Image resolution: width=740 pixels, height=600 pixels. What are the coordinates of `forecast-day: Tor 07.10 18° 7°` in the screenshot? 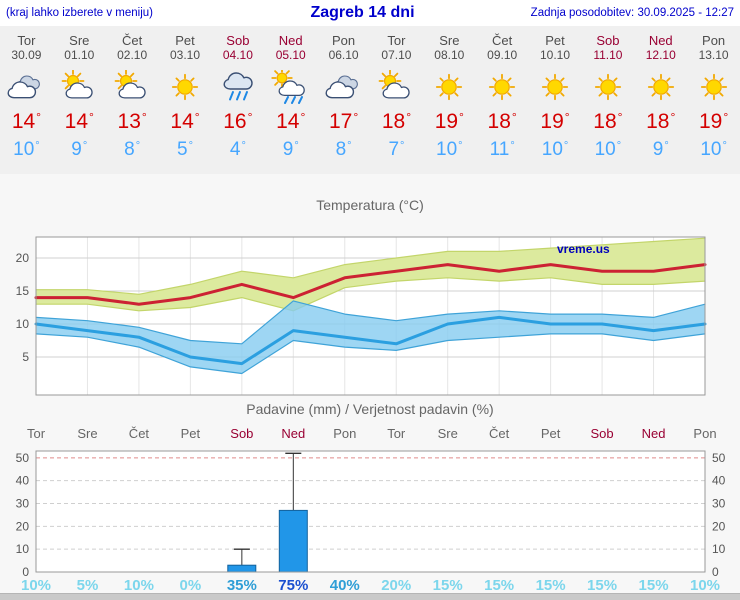 It's located at (396, 100).